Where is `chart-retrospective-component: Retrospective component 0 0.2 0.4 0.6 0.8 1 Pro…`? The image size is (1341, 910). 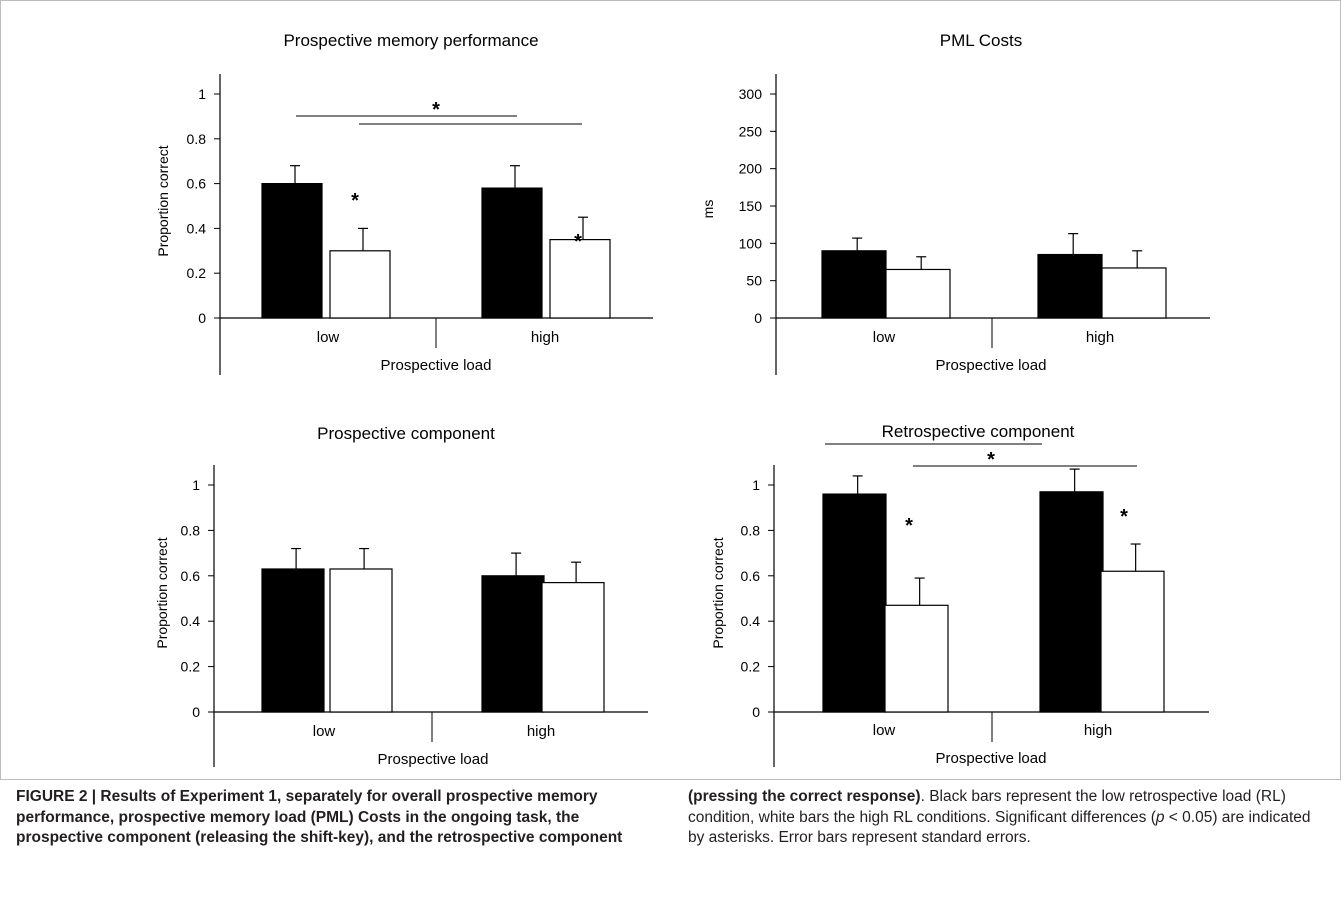
chart-retrospective-component: Retrospective component 0 0.2 0.4 0.6 0.8 1 Pro… is located at coordinates (959, 594).